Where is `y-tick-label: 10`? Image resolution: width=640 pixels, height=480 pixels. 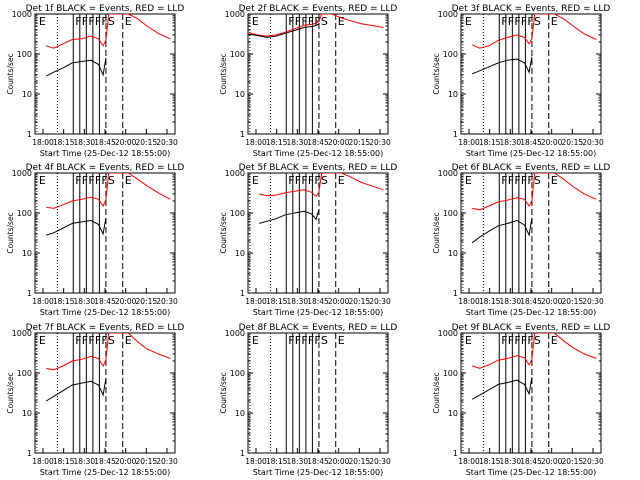
y-tick-label: 10 is located at coordinates (240, 94).